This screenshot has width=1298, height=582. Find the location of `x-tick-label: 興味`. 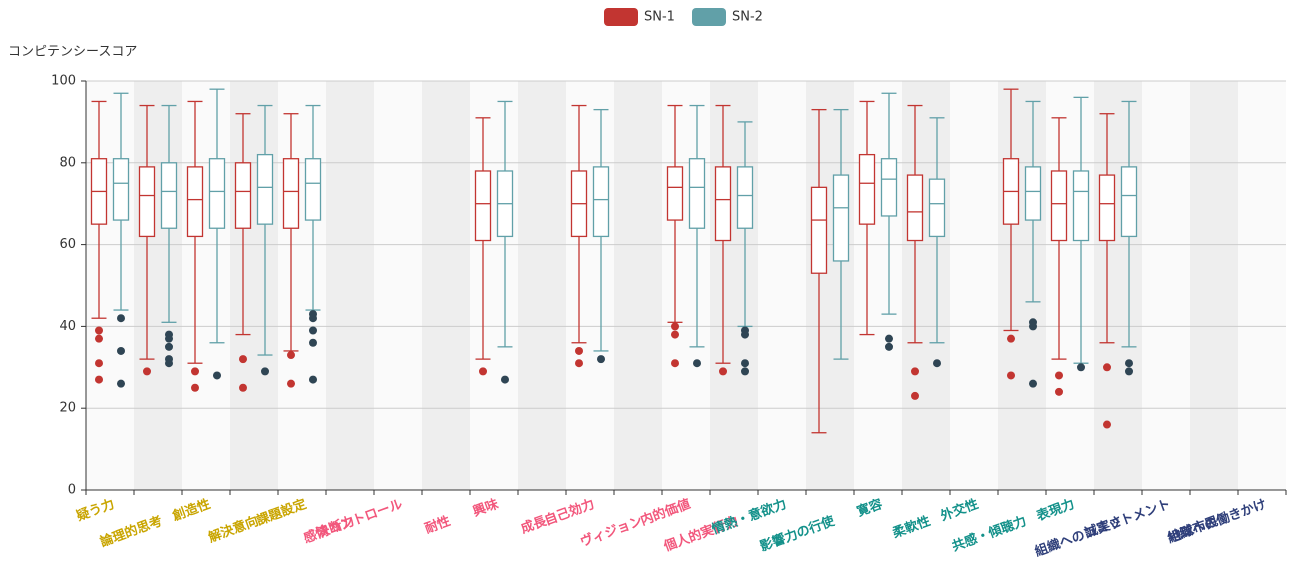

x-tick-label: 興味 is located at coordinates (486, 508).